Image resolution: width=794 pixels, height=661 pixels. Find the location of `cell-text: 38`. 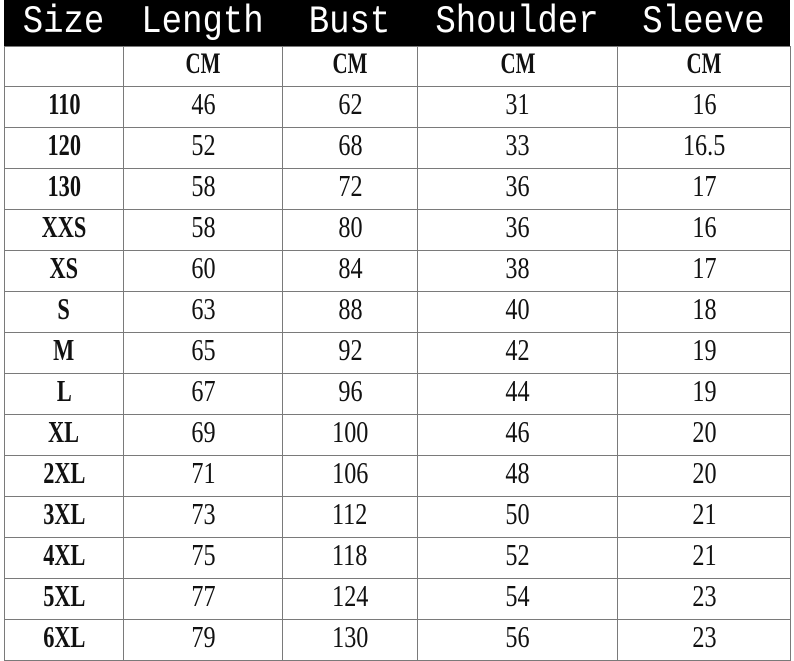

cell-text: 38 is located at coordinates (517, 267).